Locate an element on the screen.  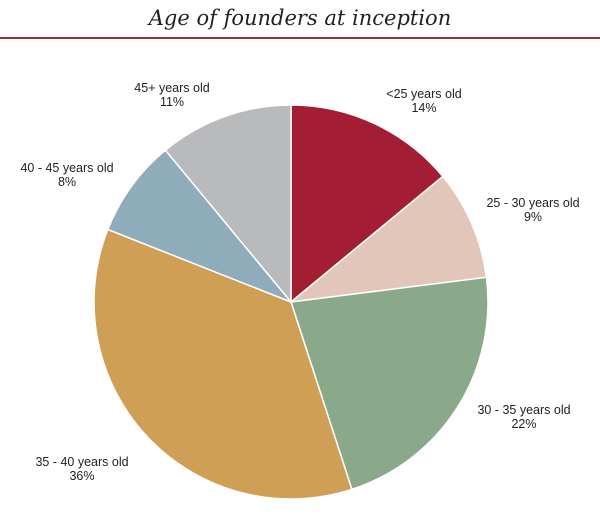
slice-percent-1: 14% is located at coordinates (423, 108).